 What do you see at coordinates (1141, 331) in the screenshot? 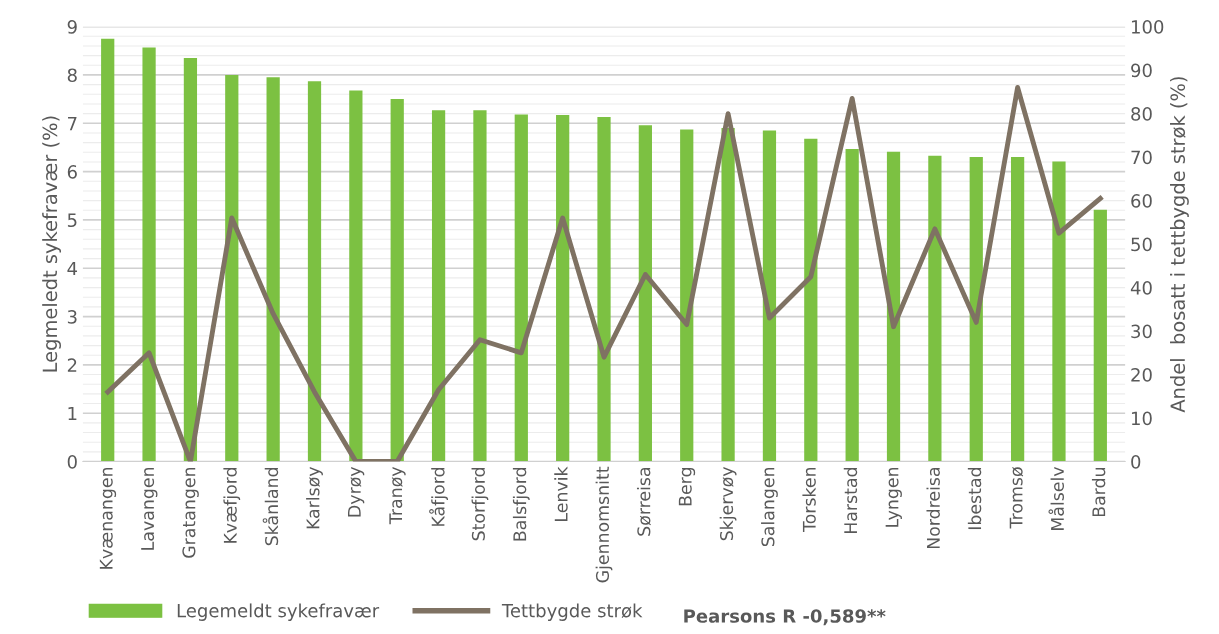
I see `y2-tick-label: 30` at bounding box center [1141, 331].